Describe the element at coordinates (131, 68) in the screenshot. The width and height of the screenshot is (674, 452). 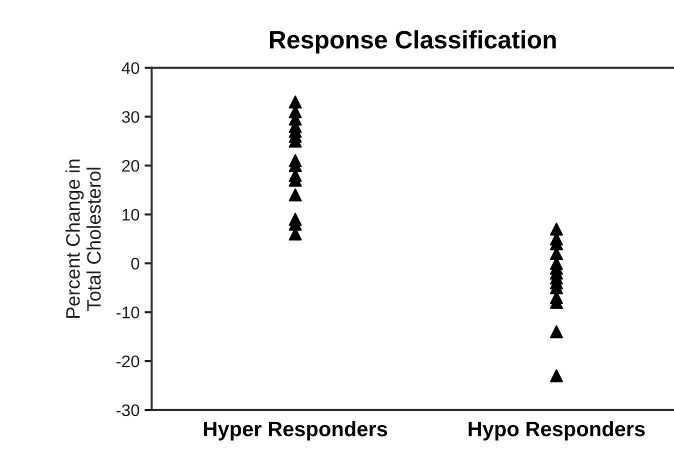
I see `y-tick-label: 40` at that location.